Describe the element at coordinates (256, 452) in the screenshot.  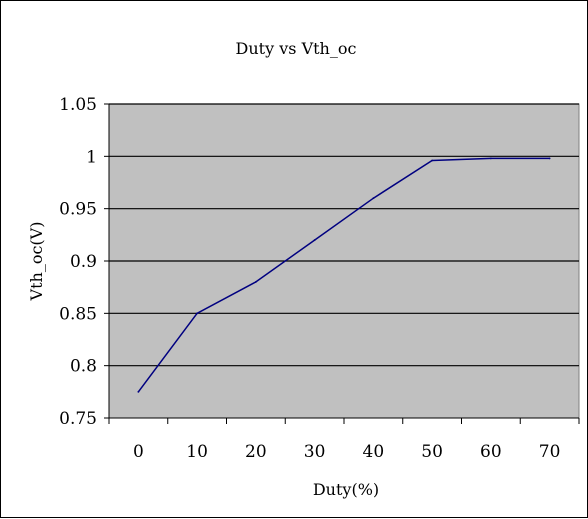
I see `x-tick-label: 20` at that location.